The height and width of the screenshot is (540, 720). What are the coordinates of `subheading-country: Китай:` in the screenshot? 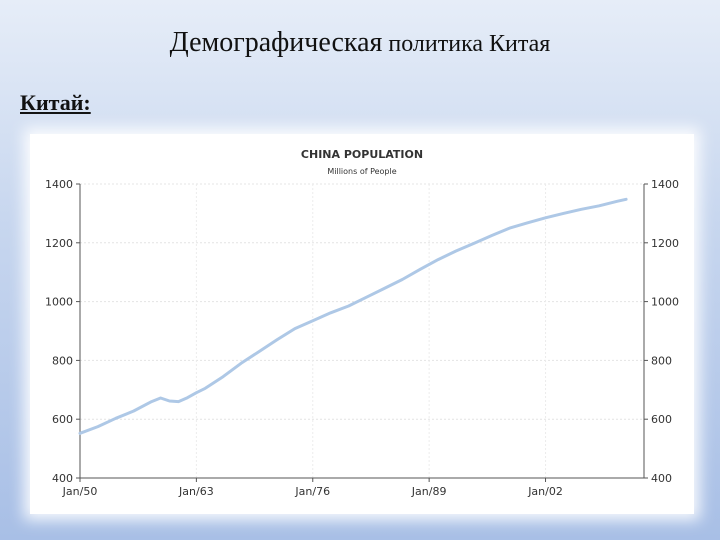 It's located at (55, 102).